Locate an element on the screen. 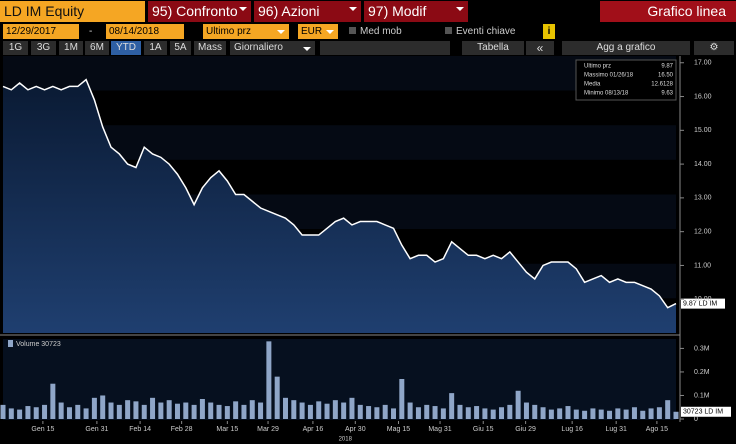  stat-label: Ultimo prz is located at coordinates (597, 67).